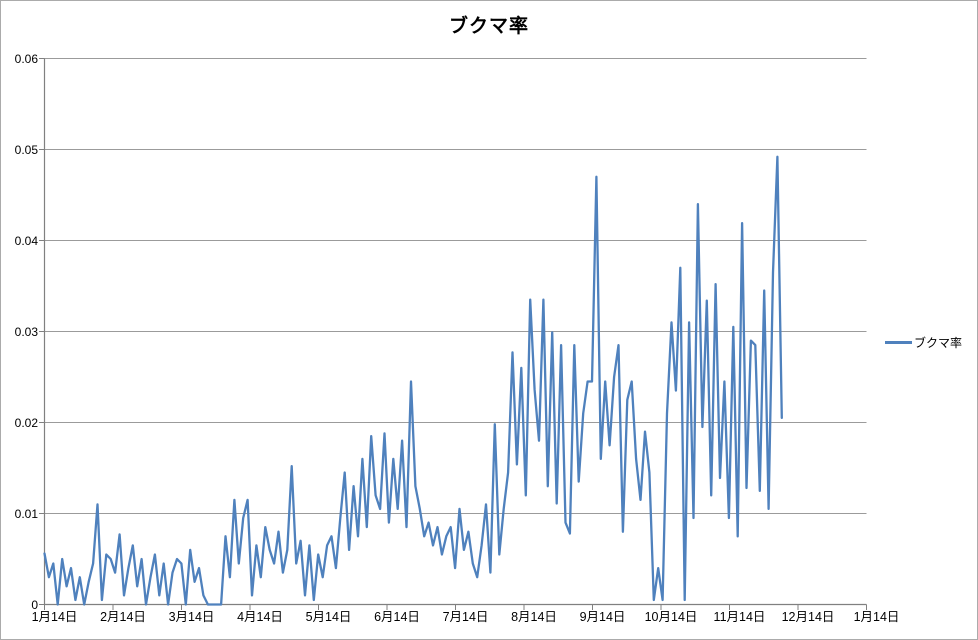  What do you see at coordinates (397, 616) in the screenshot?
I see `x-tick-label: 6月14日` at bounding box center [397, 616].